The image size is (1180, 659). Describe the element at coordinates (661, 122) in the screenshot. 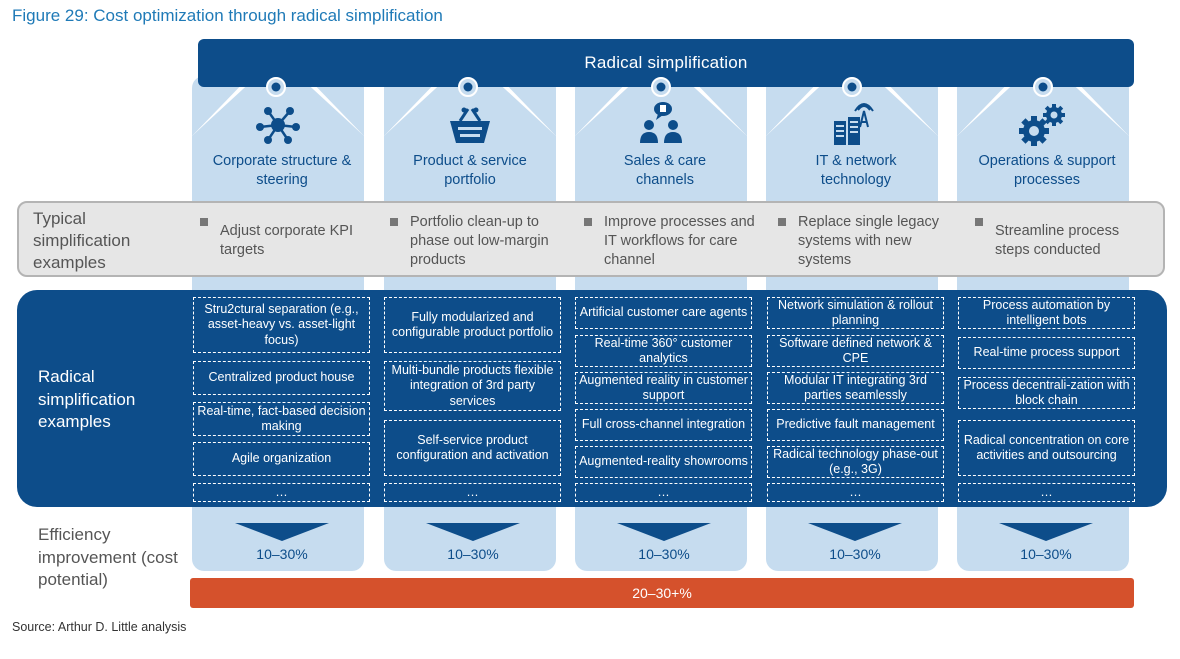

I see `customer-chat-icon` at that location.